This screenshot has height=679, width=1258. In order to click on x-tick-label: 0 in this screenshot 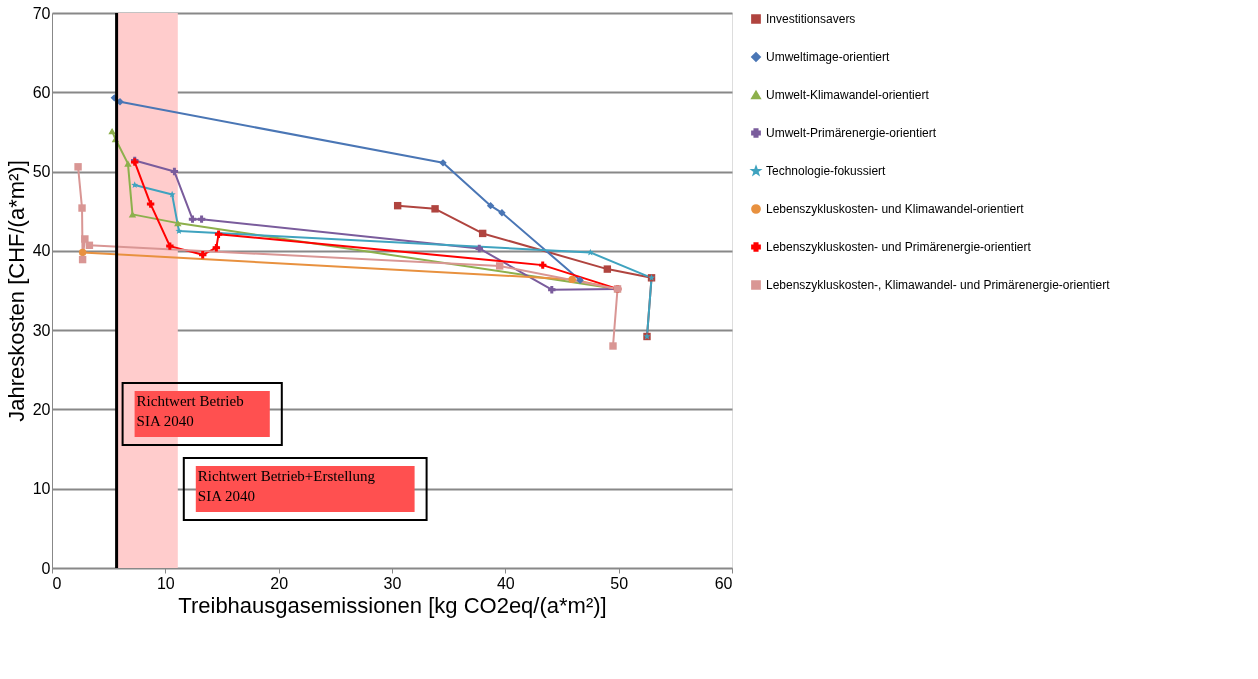, I will do `click(57, 583)`.